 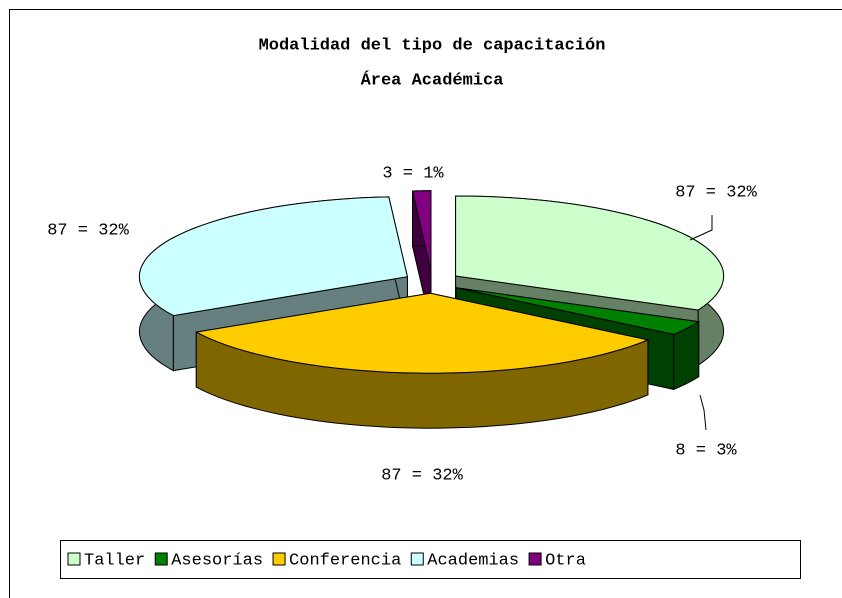 What do you see at coordinates (432, 45) in the screenshot?
I see `chart-title: Modalidad del tipo de capacitación` at bounding box center [432, 45].